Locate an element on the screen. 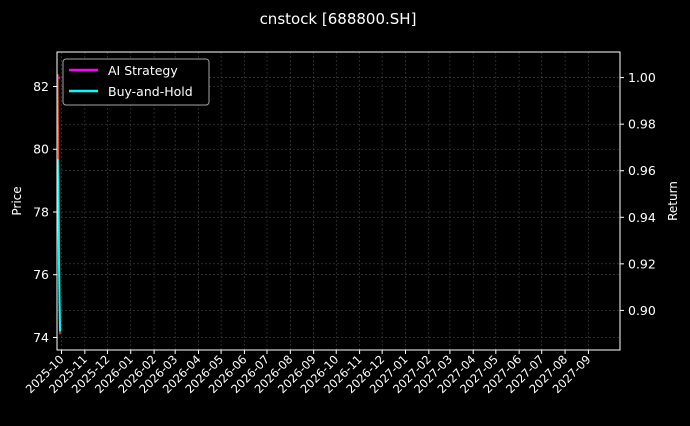  y-tick-label: 78 is located at coordinates (41, 211).